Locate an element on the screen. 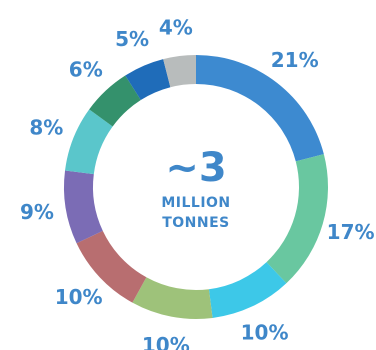 The height and width of the screenshot is (350, 376). center-text: ~3 MILLION TONNES is located at coordinates (195, 188).